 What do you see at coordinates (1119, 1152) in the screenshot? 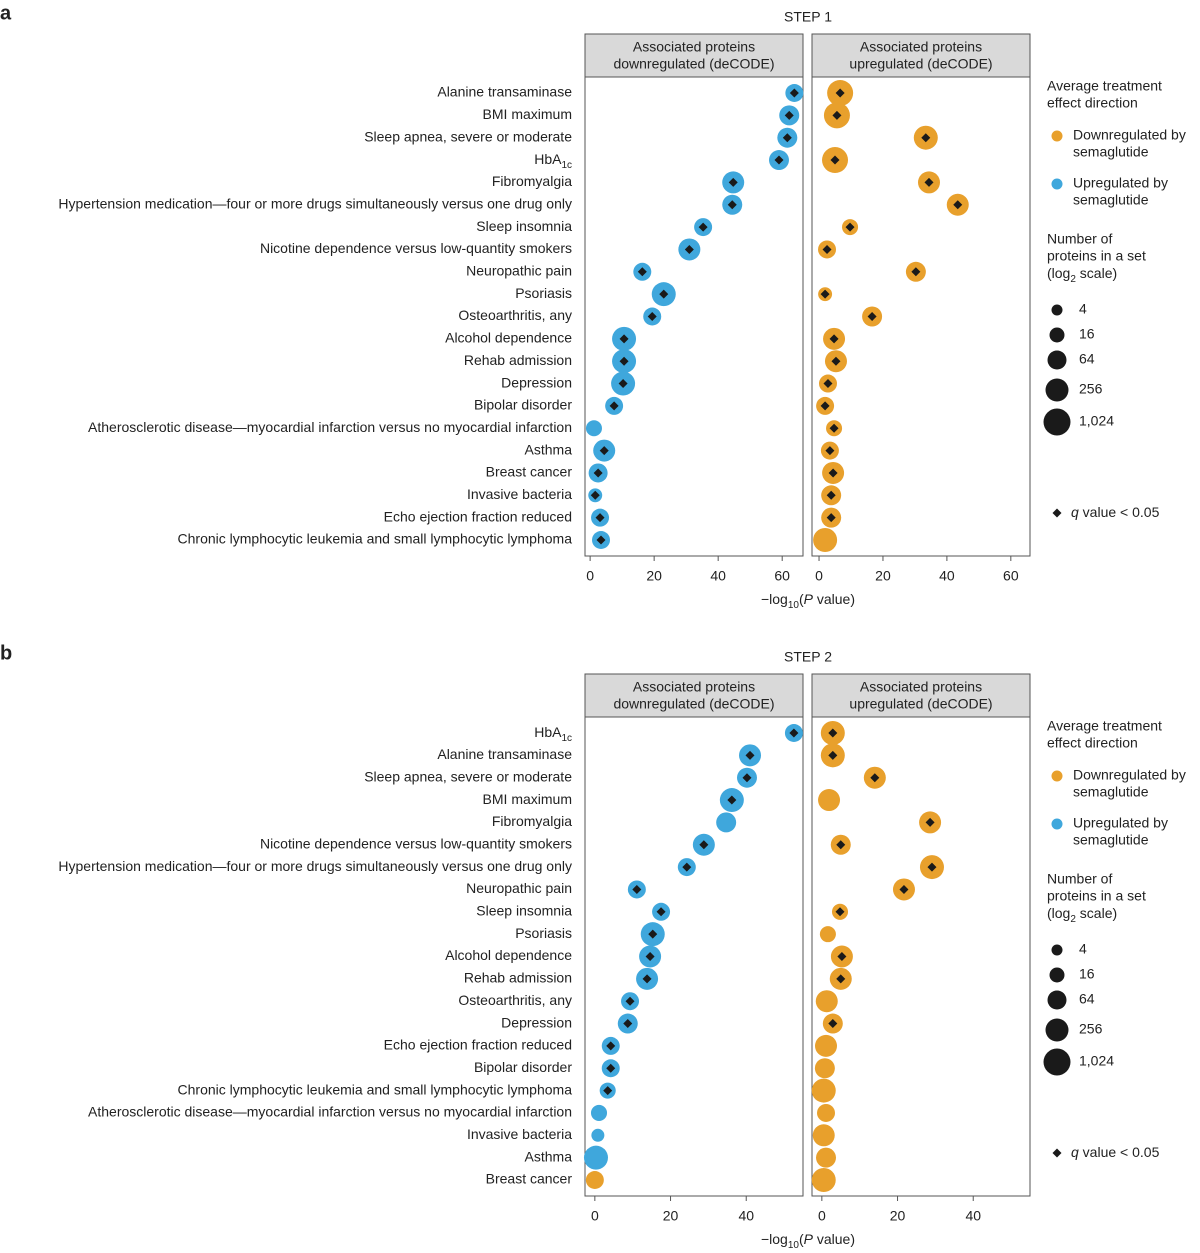
I see `text-part: value < 0.05` at bounding box center [1119, 1152].